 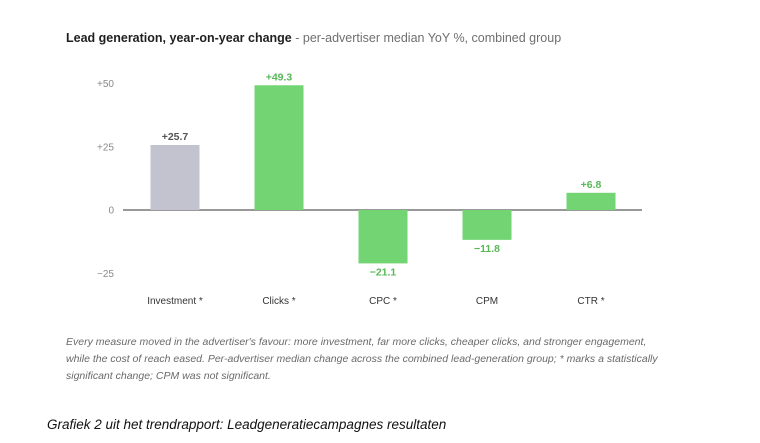 What do you see at coordinates (278, 301) in the screenshot?
I see `category-label: Clicks *` at bounding box center [278, 301].